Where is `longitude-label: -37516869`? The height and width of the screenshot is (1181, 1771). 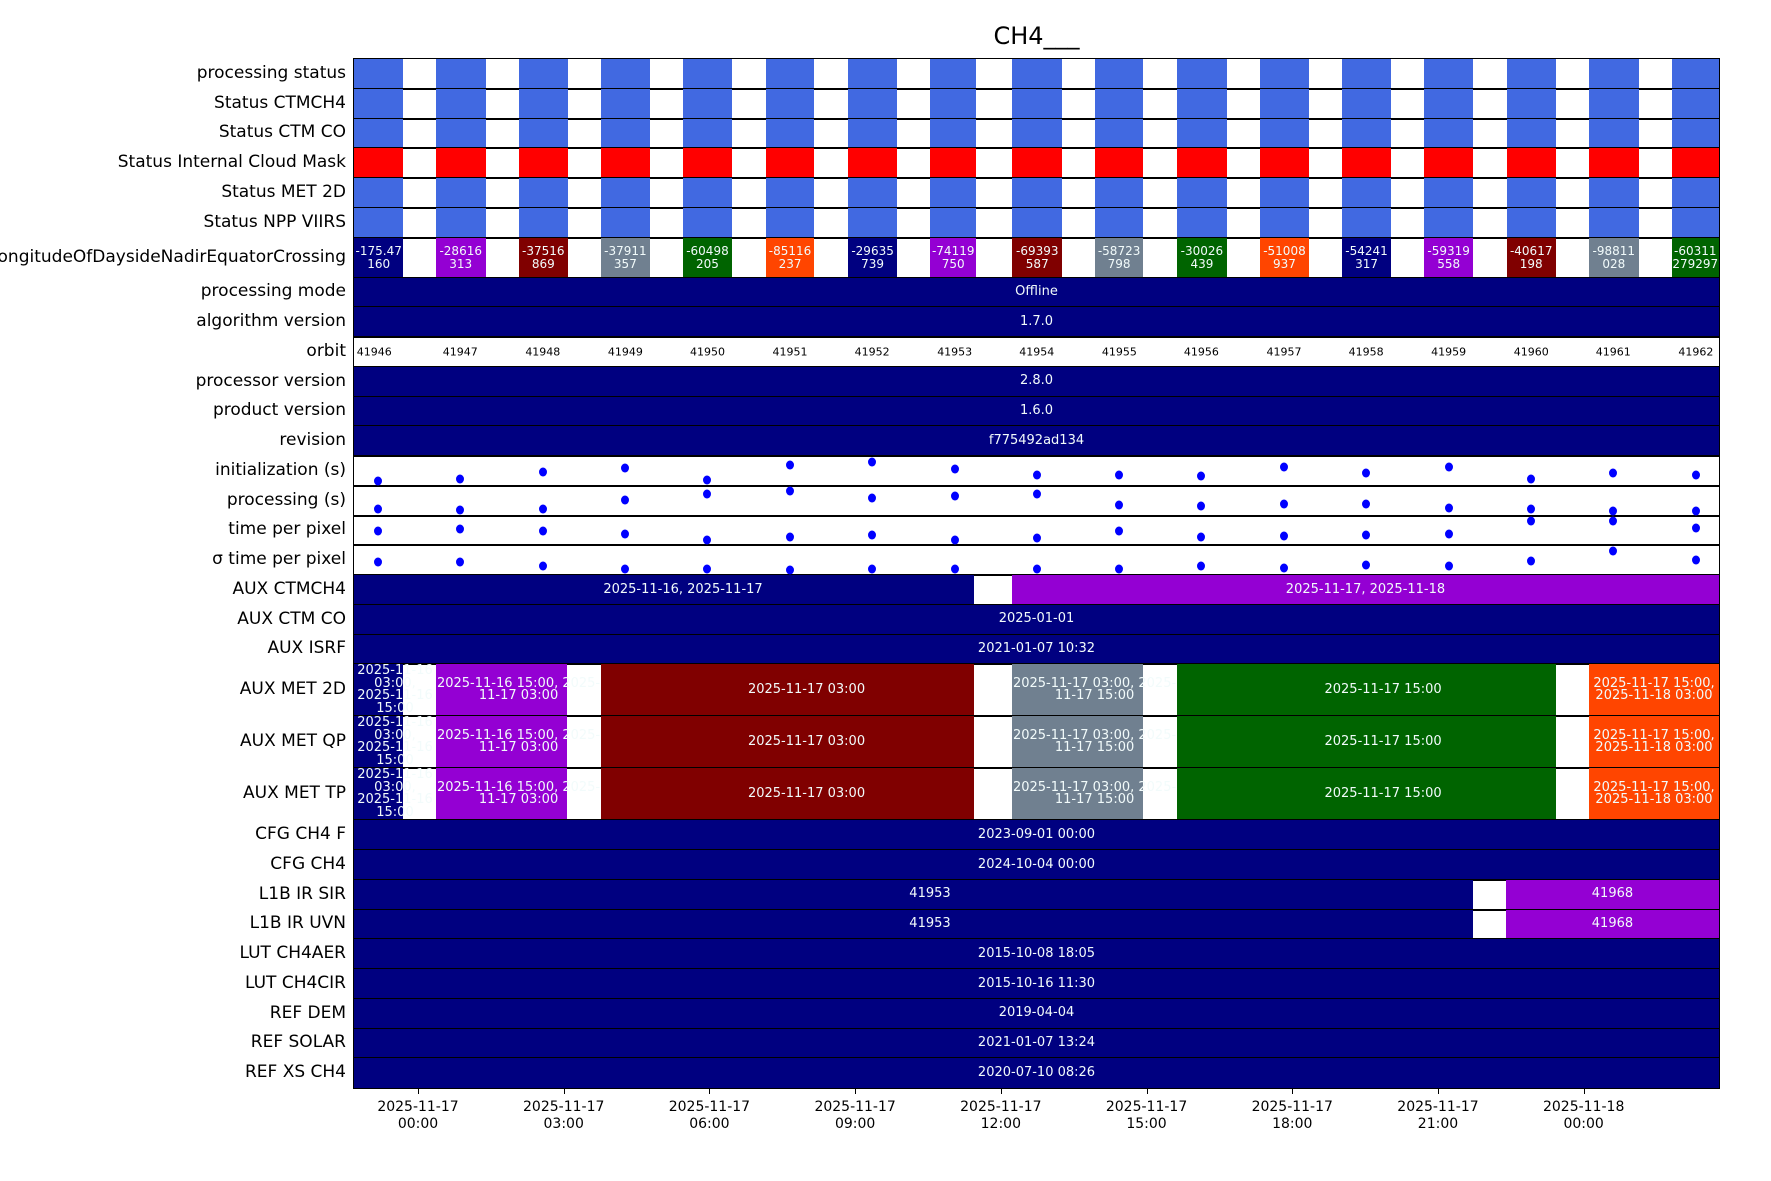
longitude-label: -37516869 is located at coordinates (543, 257).